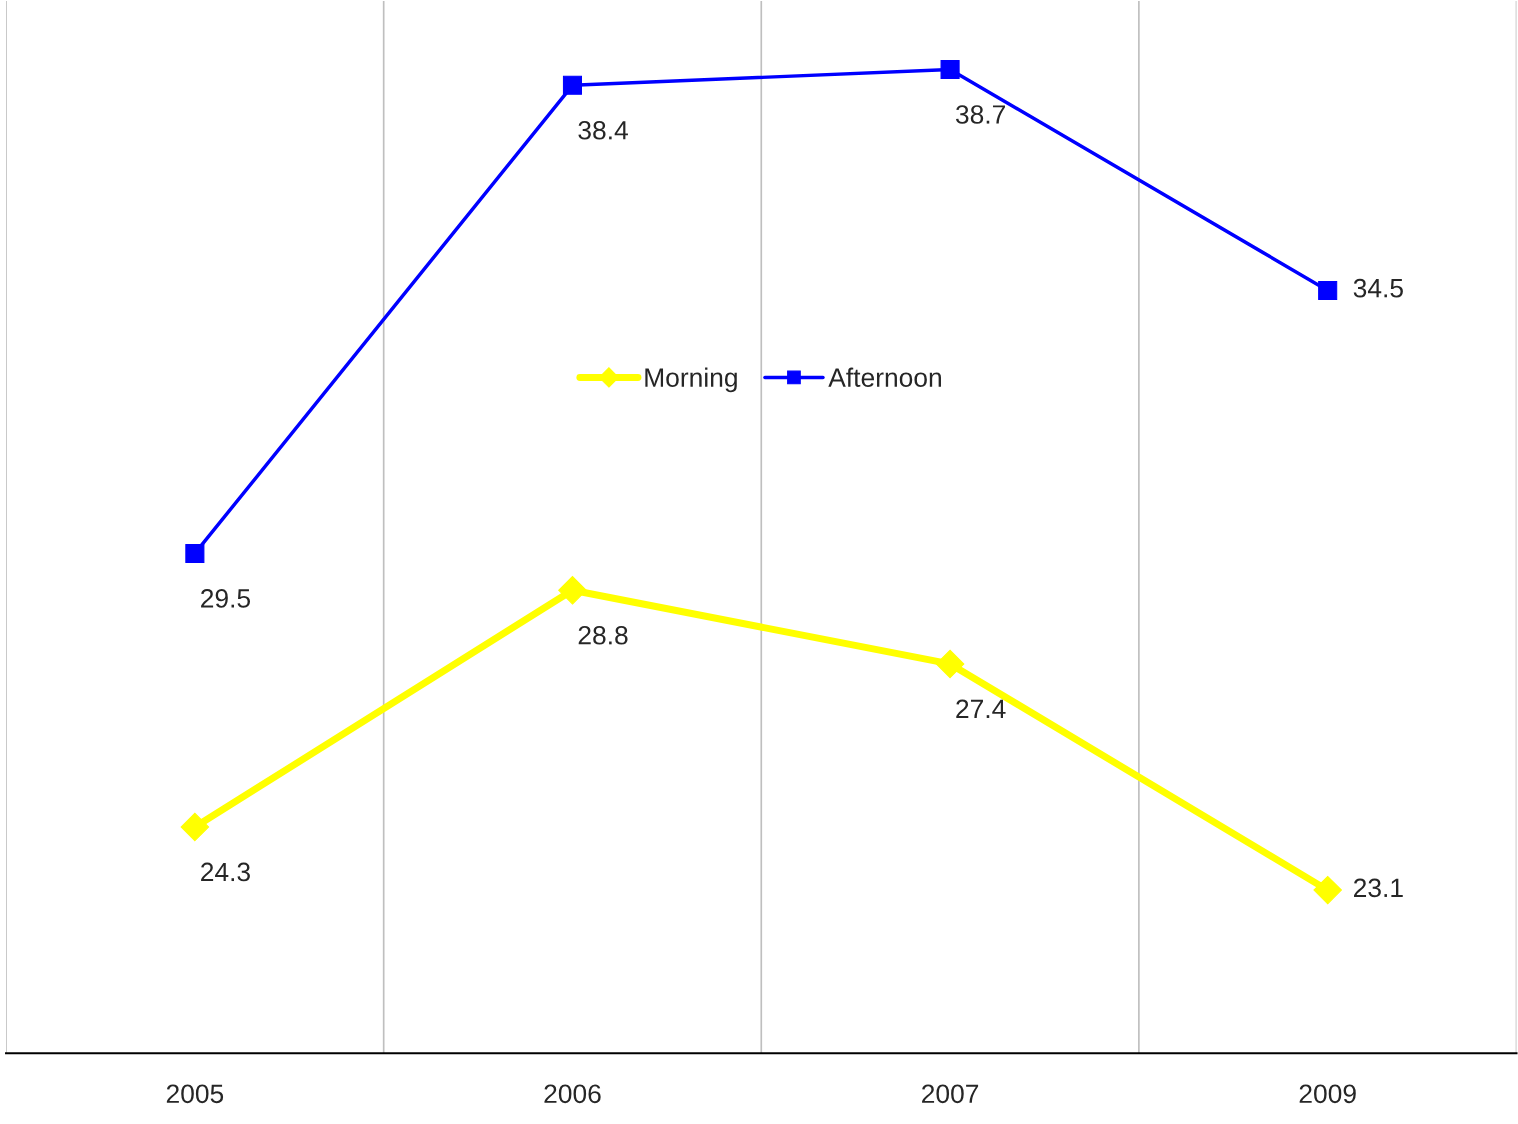 This screenshot has height=1124, width=1518. What do you see at coordinates (950, 1094) in the screenshot?
I see `x-tick-label: 2007` at bounding box center [950, 1094].